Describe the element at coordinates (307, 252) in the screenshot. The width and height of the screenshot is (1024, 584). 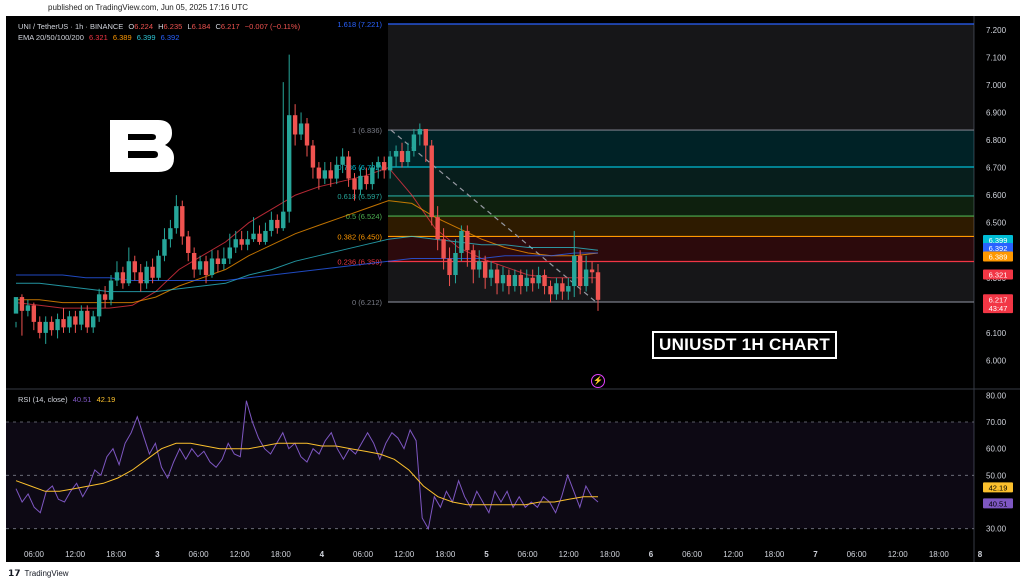
I see `ema-line` at that location.